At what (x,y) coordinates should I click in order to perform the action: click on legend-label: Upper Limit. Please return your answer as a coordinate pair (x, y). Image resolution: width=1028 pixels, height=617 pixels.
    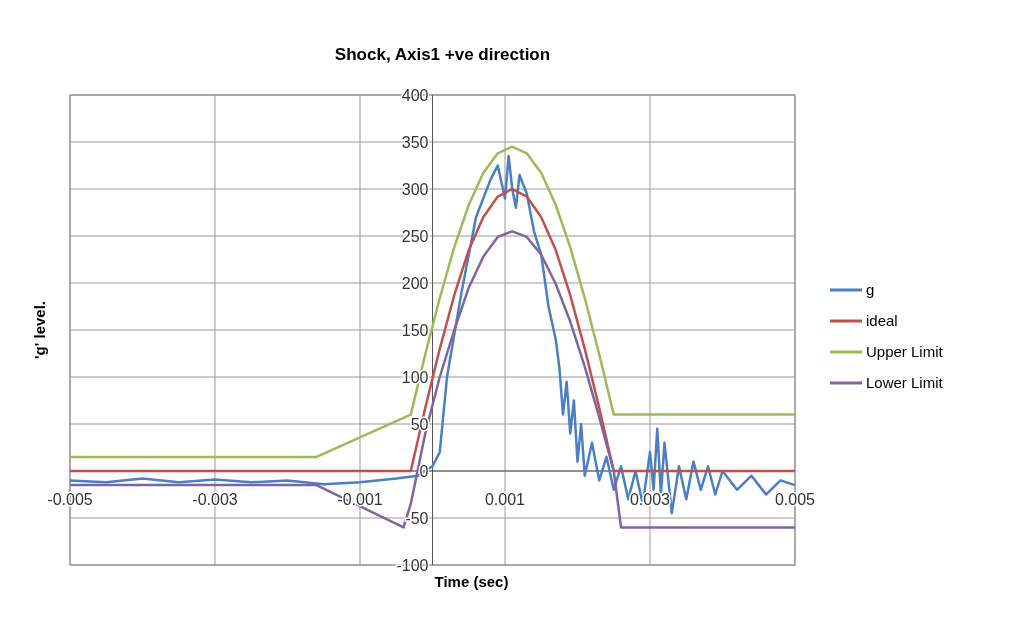
    Looking at the image, I should click on (905, 351).